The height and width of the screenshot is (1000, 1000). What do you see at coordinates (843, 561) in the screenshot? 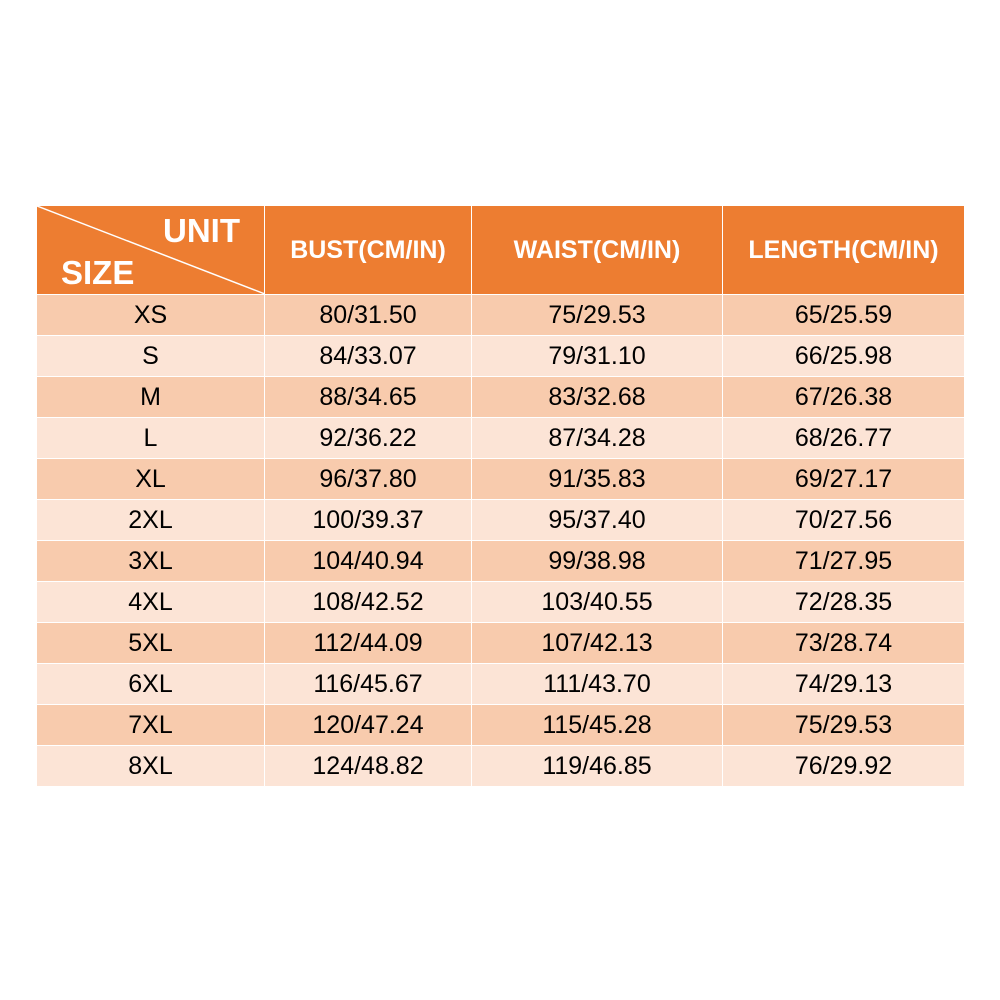
I see `length-cell: 71/27.95` at bounding box center [843, 561].